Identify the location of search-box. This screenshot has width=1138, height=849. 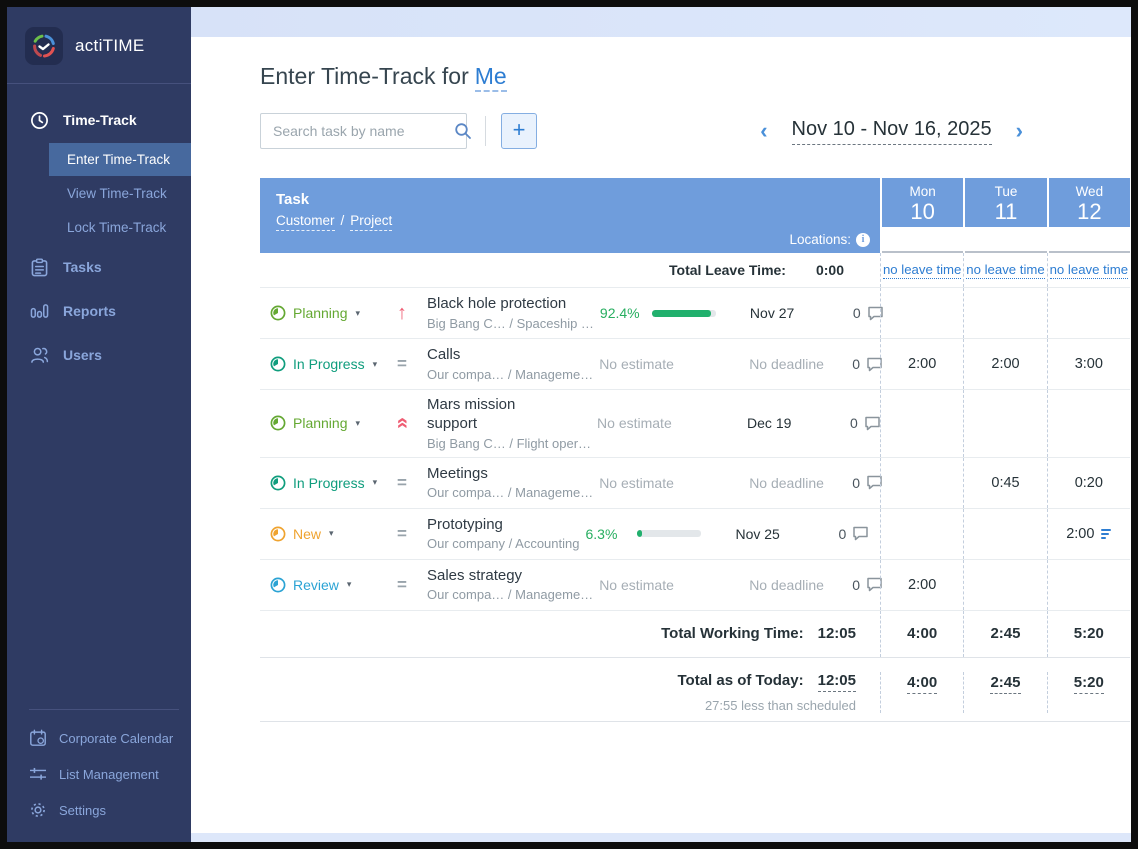
(365, 131).